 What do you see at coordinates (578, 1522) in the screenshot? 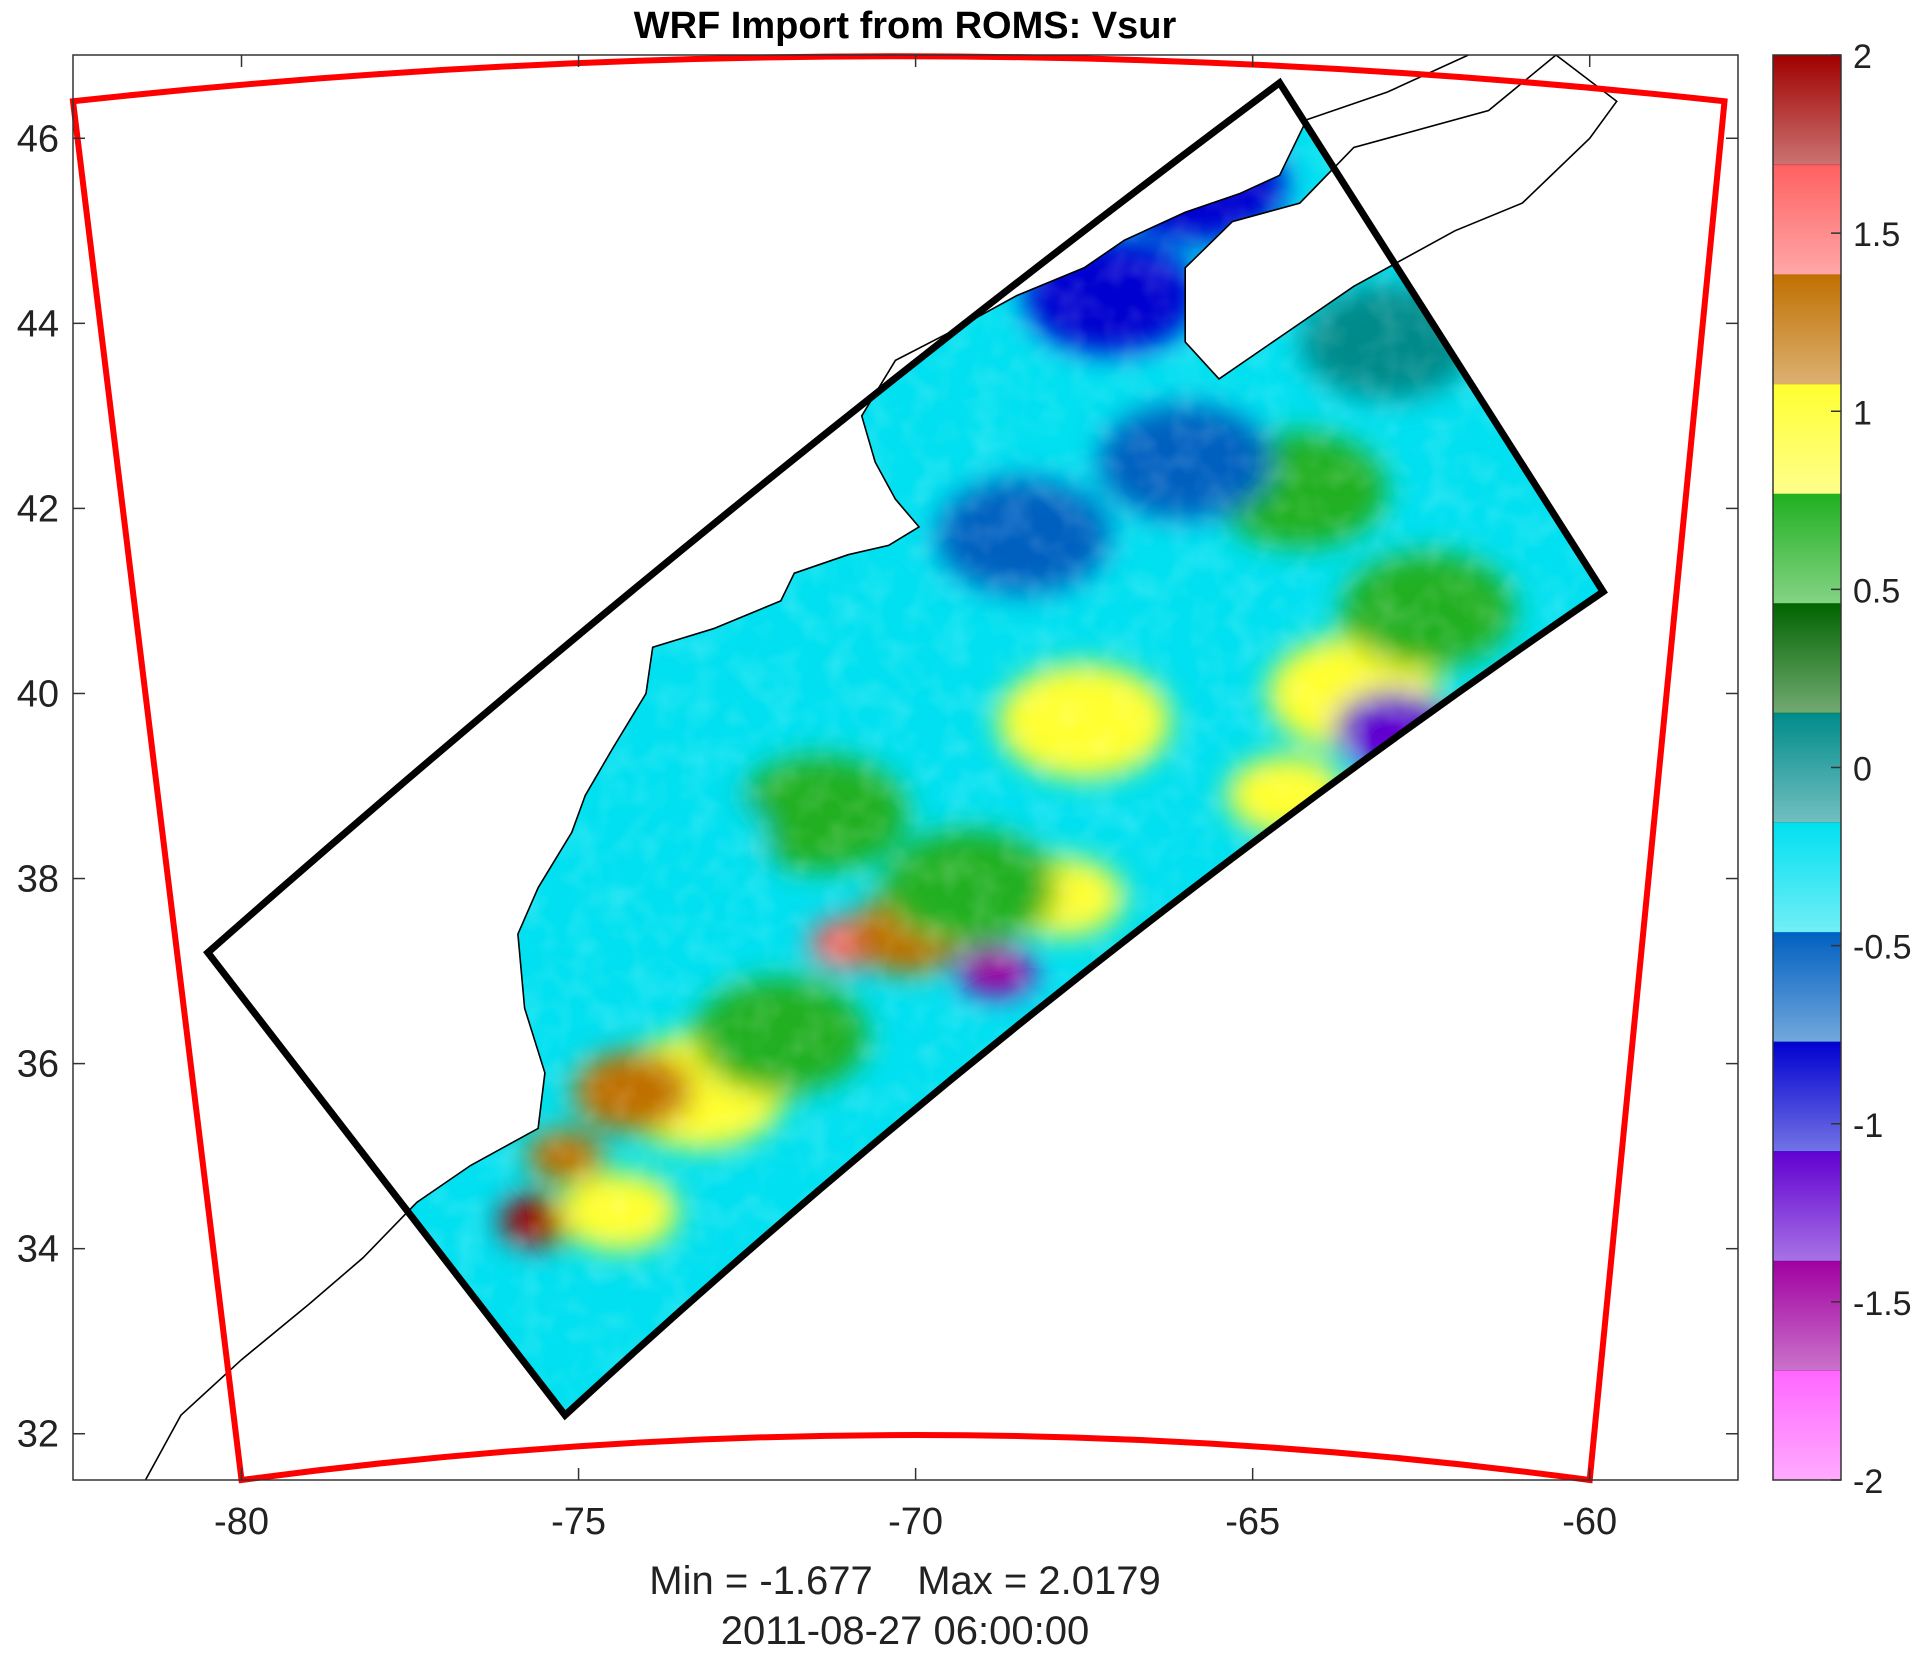
I see `x-tick-label: -75` at bounding box center [578, 1522].